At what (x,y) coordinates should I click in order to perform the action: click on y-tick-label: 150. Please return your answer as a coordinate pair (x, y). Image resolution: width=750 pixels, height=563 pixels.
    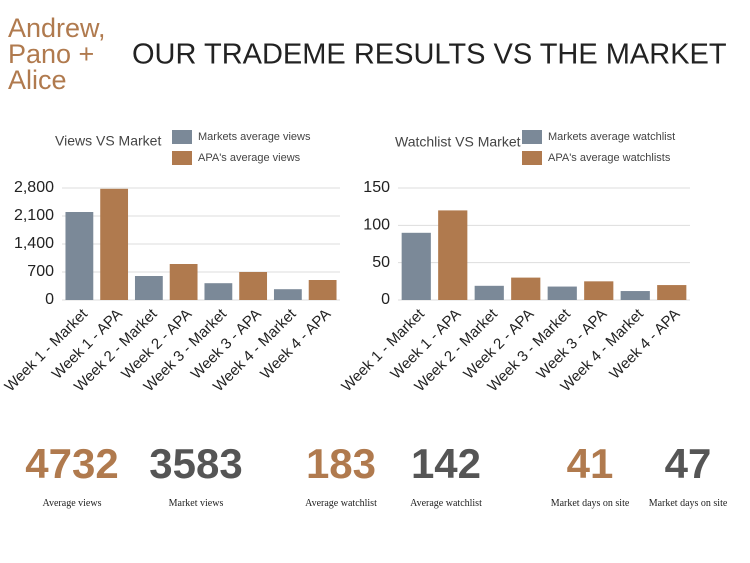
    Looking at the image, I should click on (376, 187).